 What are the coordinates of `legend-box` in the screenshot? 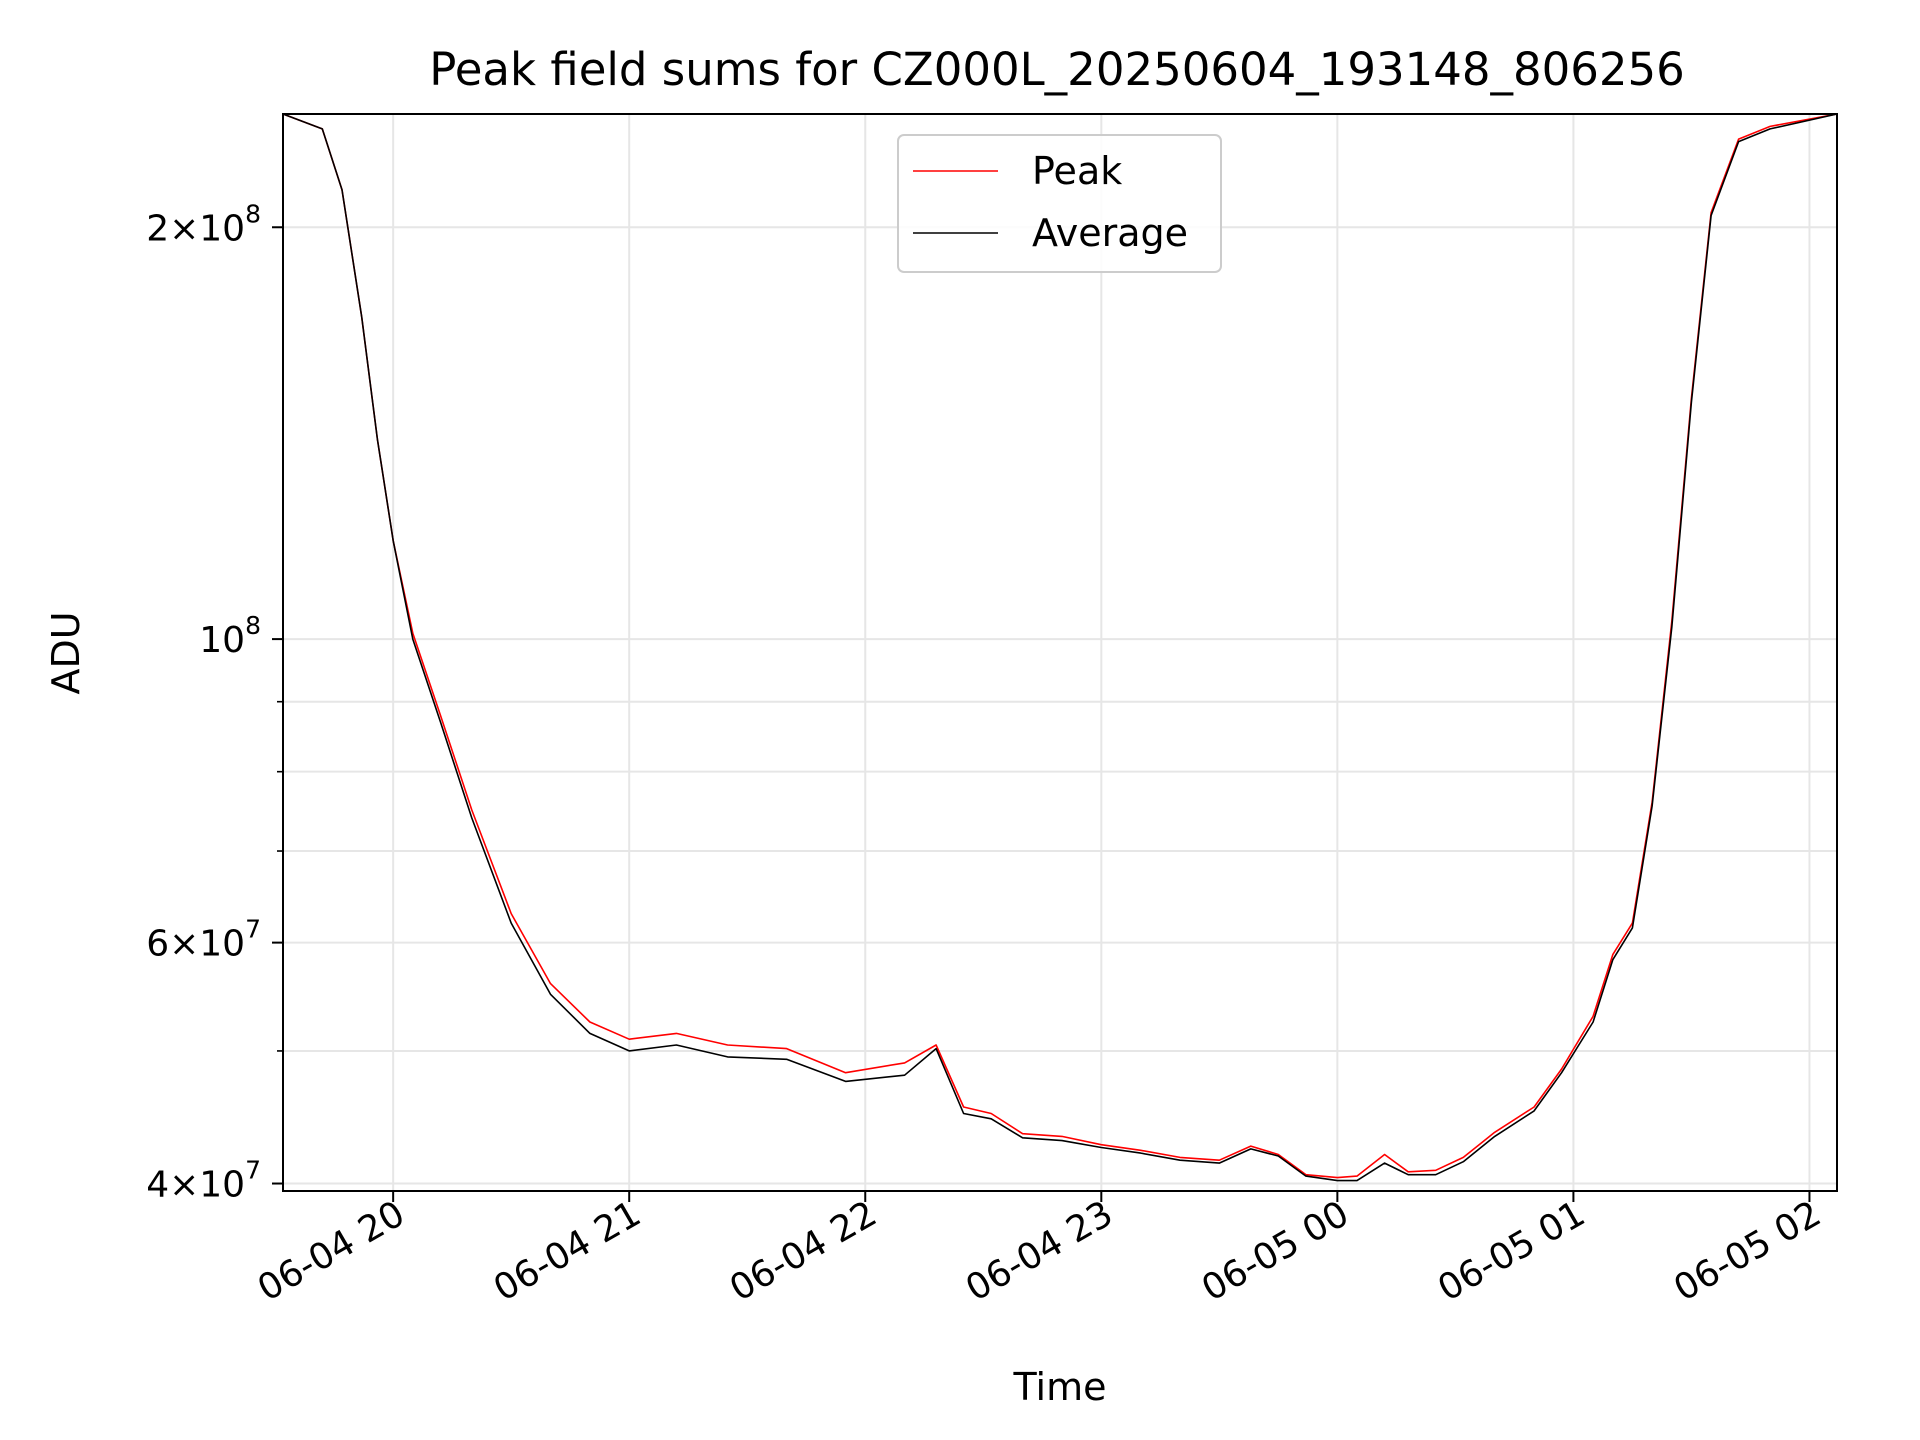 It's located at (1059, 203).